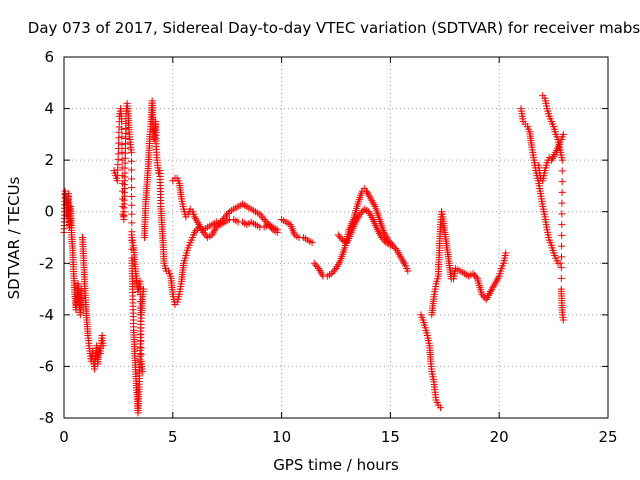 This screenshot has height=480, width=640. What do you see at coordinates (46, 315) in the screenshot?
I see `y-tick-label: -4` at bounding box center [46, 315].